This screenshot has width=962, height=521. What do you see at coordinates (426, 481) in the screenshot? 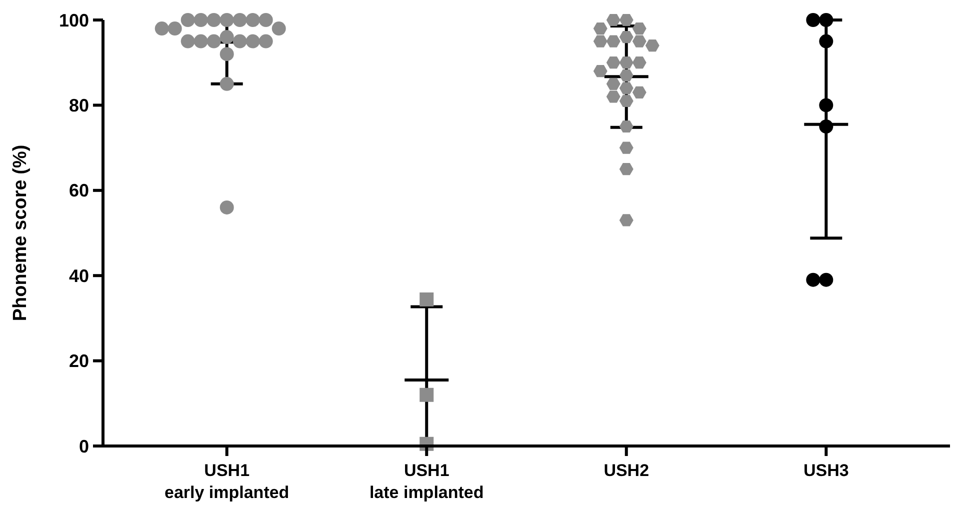
I see `x-tick-label: USH1 late implanted` at bounding box center [426, 481].